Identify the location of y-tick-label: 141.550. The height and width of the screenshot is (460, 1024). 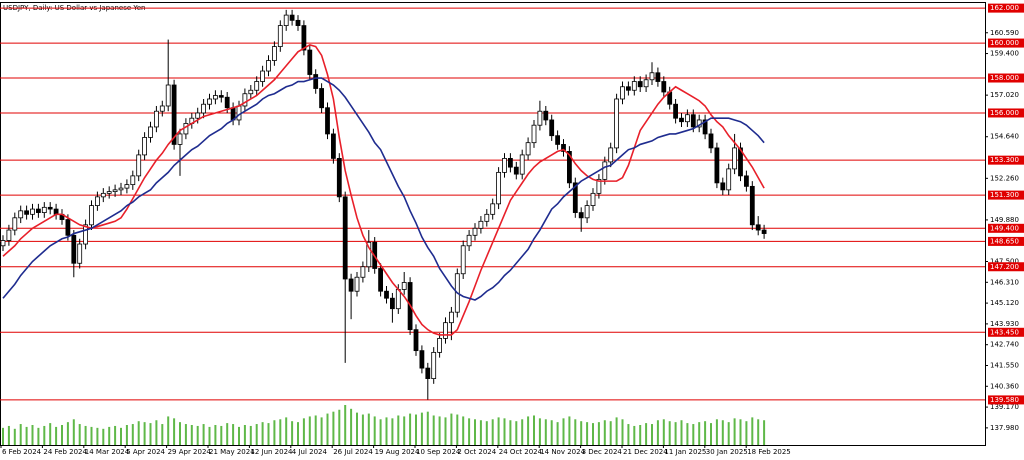
(1004, 365).